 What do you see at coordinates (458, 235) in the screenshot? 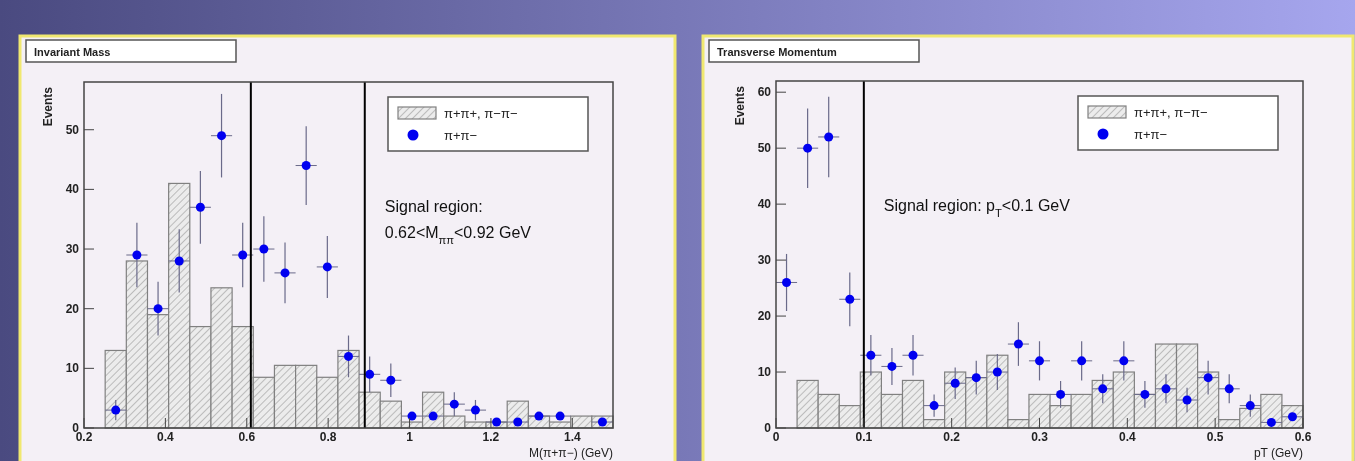
I see `annotation: 0.62<M$_{ππ}$<0.92 GeV` at bounding box center [458, 235].